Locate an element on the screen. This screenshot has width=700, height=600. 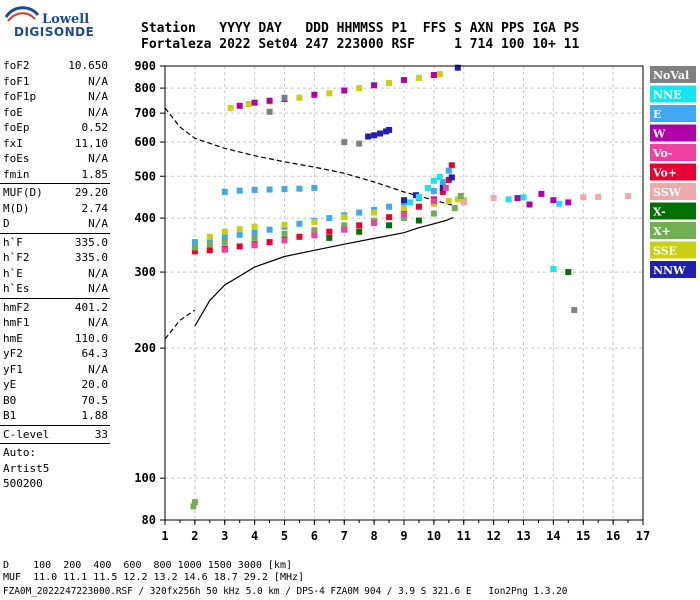
param-row: foEp 0.52 is located at coordinates (55, 128).